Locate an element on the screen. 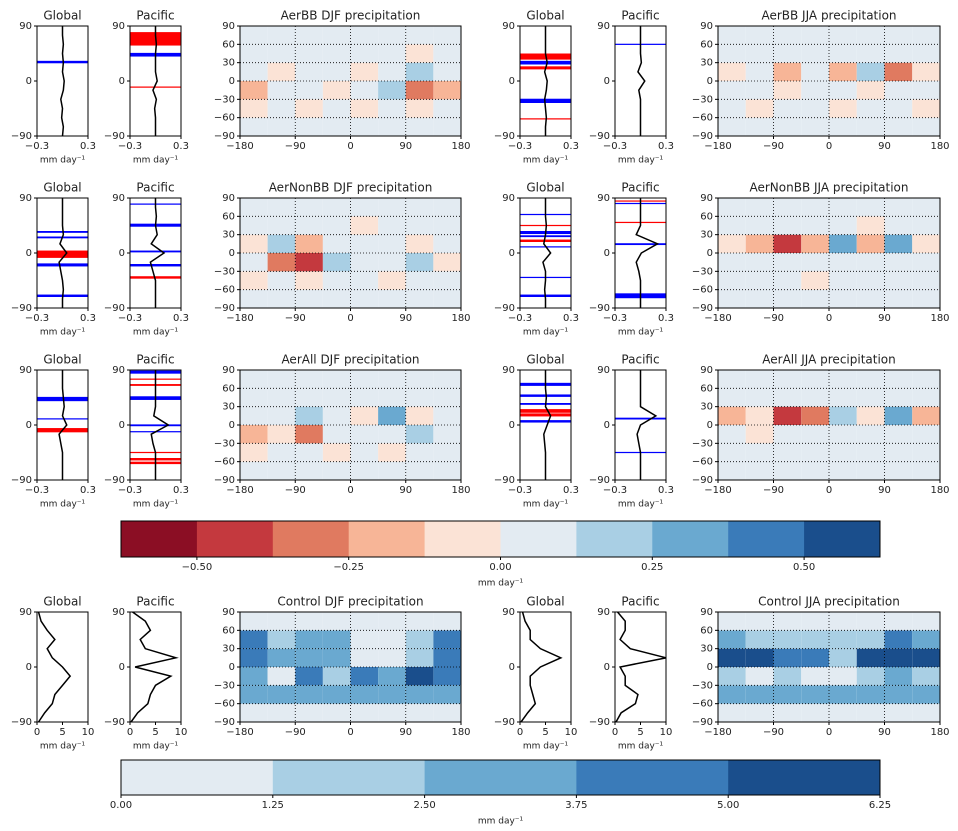  x-tick-label: 180 is located at coordinates (939, 732).